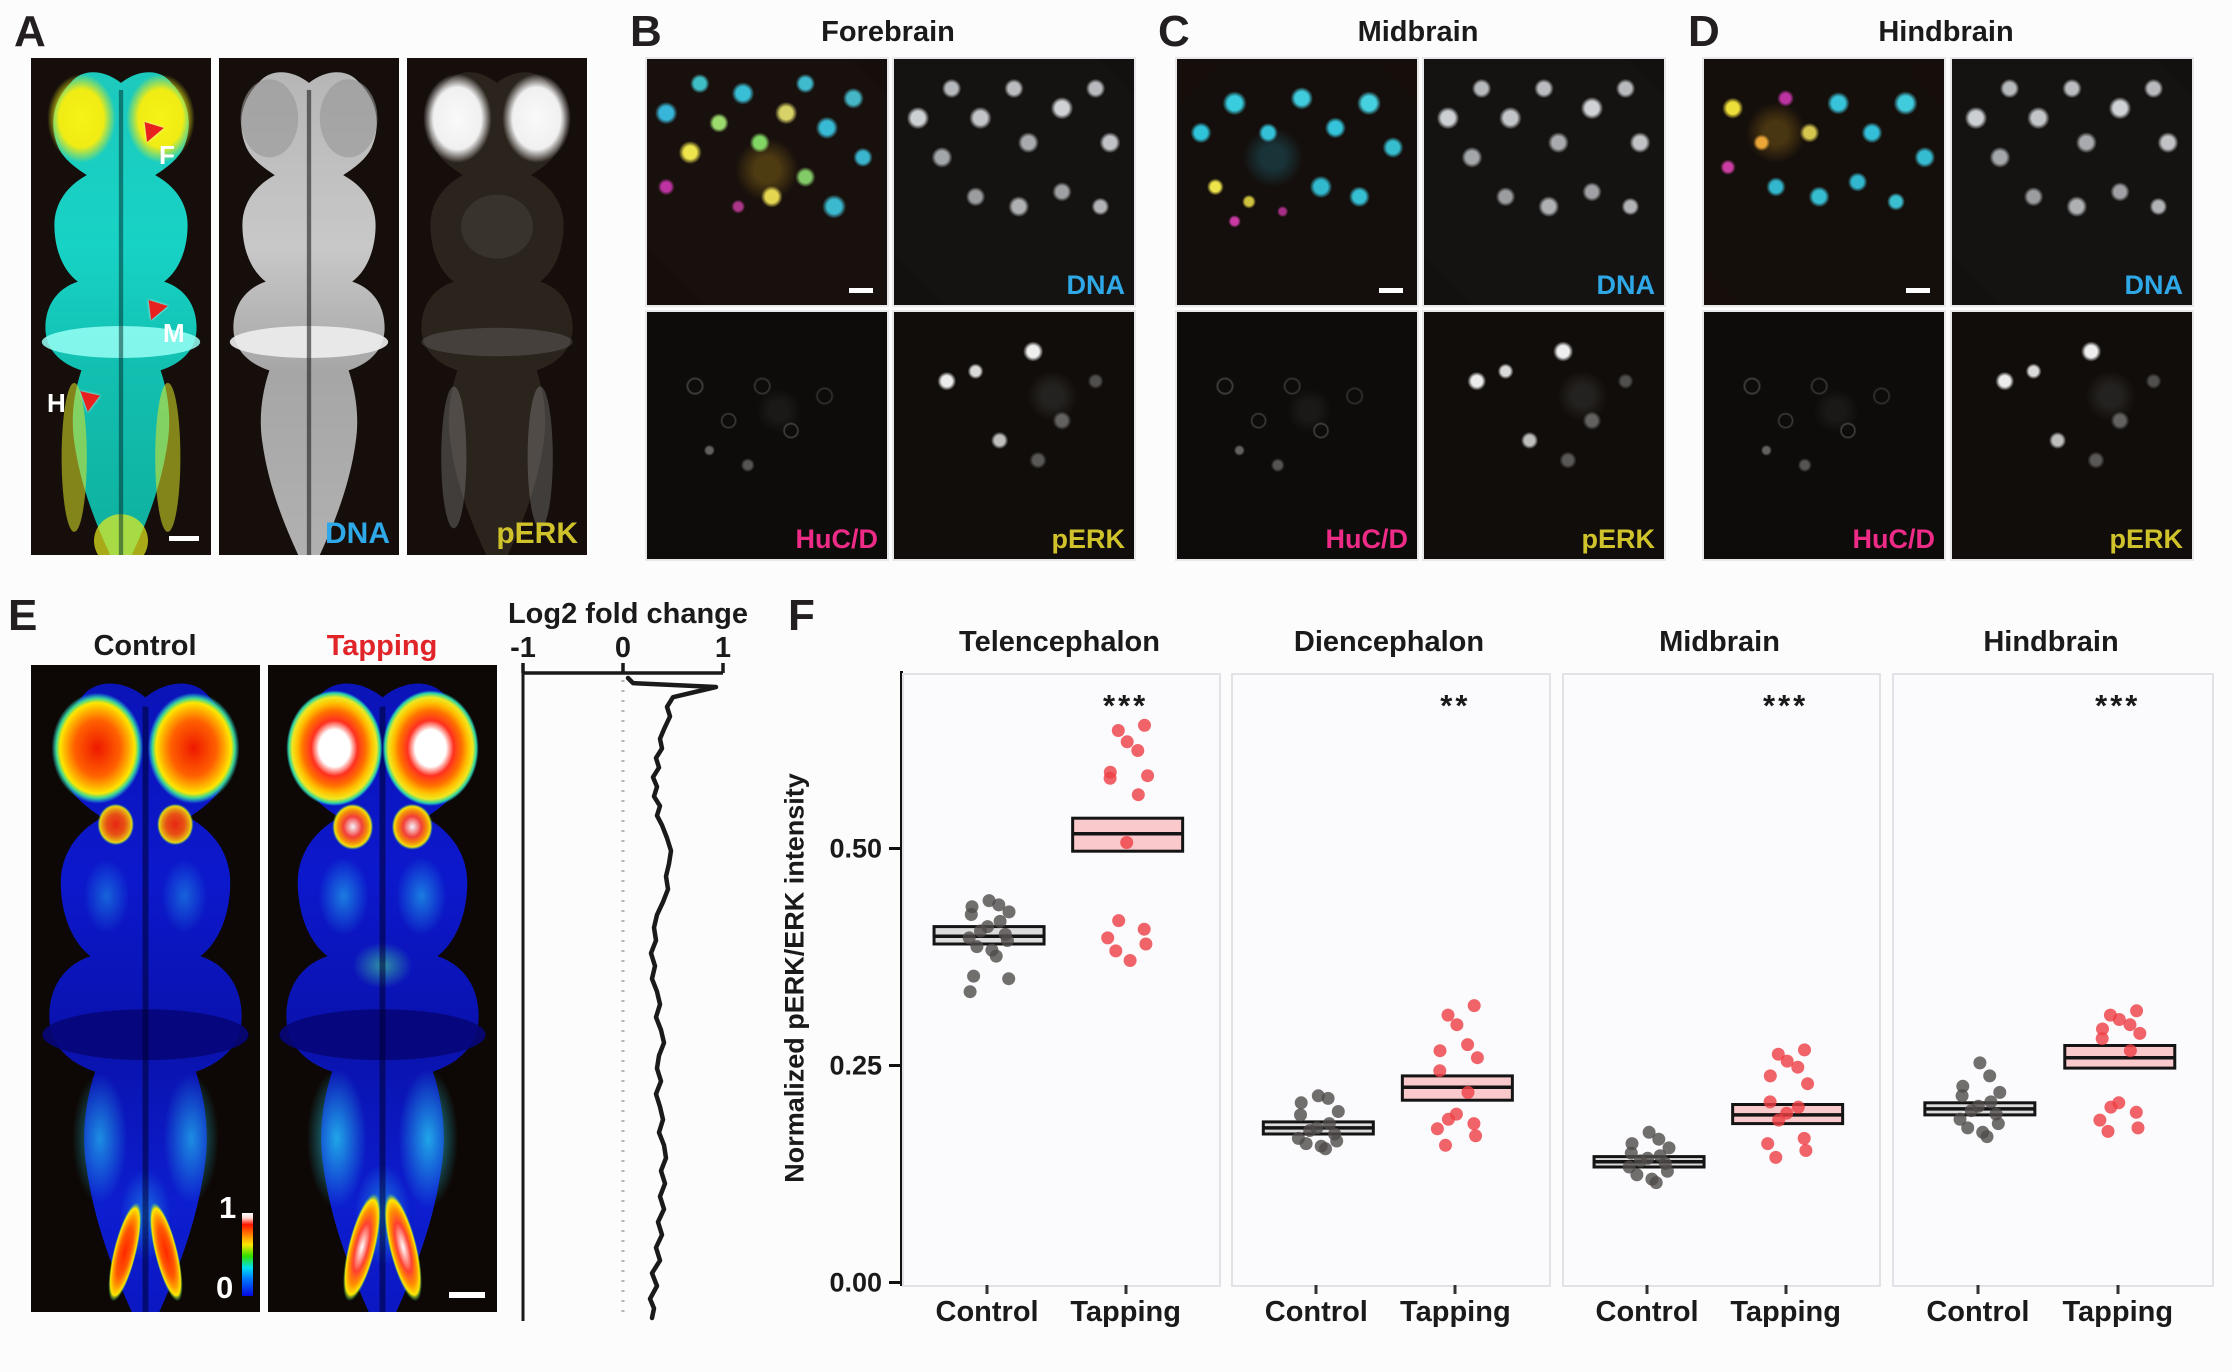 The width and height of the screenshot is (2232, 1372). Describe the element at coordinates (247, 1254) in the screenshot. I see `colorbar` at that location.